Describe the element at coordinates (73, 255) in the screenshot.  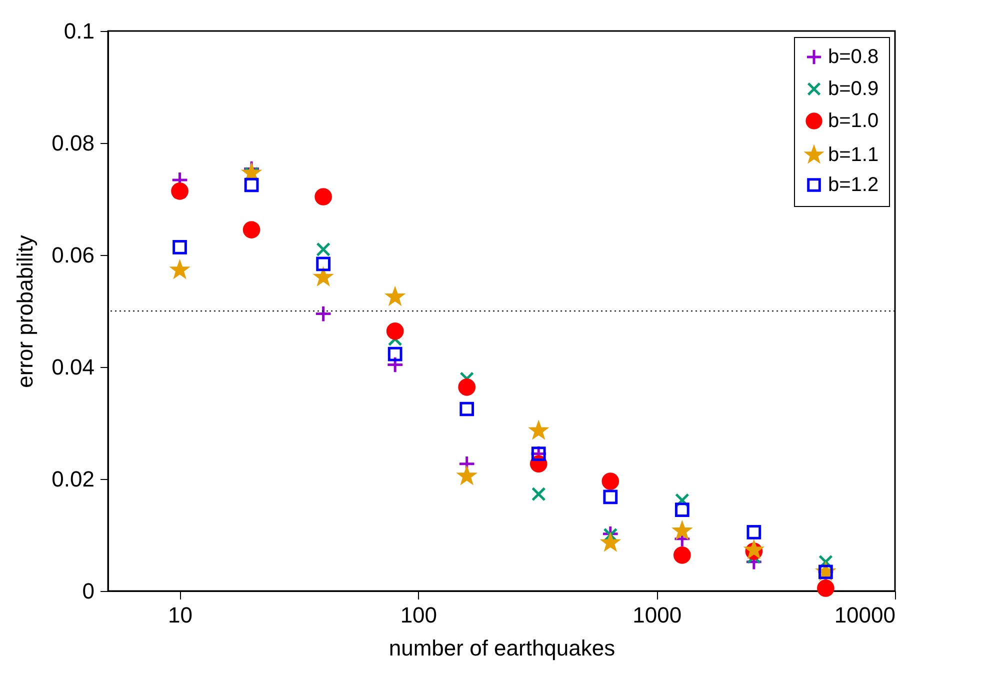
I see `y-tick-label: 0.06` at that location.